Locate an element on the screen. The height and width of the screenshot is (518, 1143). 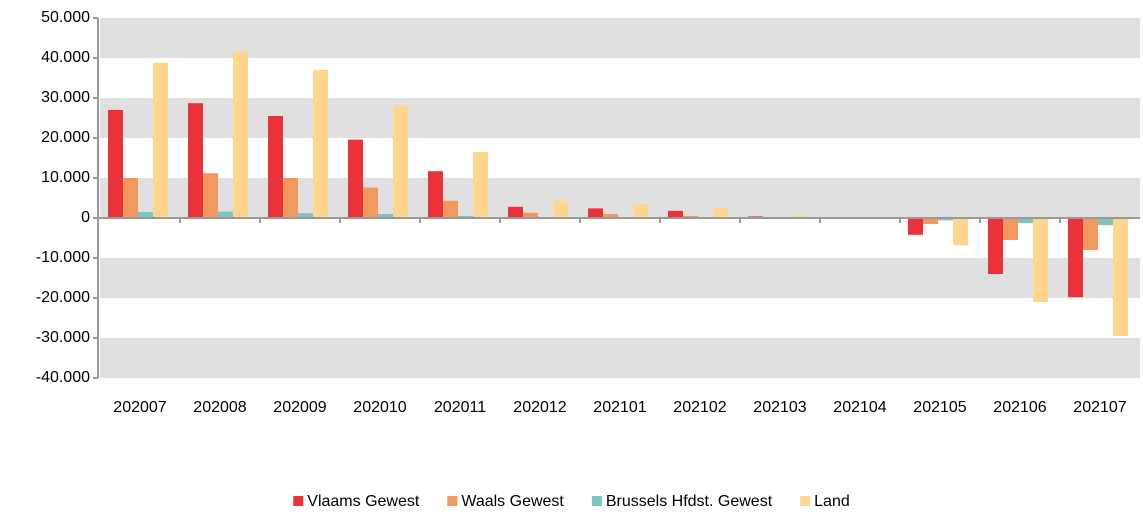
y-tick-label: -30.000 is located at coordinates (63, 337).